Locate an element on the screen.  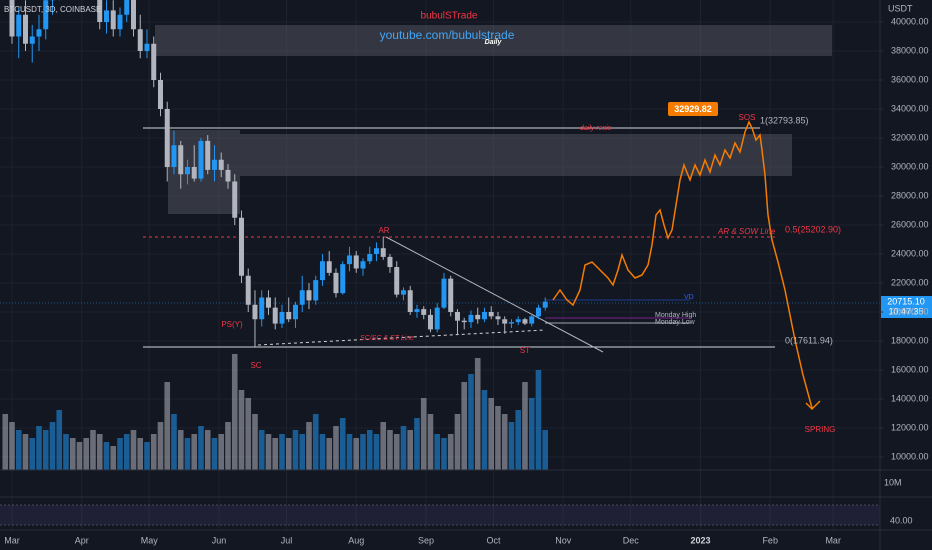
countdown: 10:47:35 is located at coordinates (905, 311).